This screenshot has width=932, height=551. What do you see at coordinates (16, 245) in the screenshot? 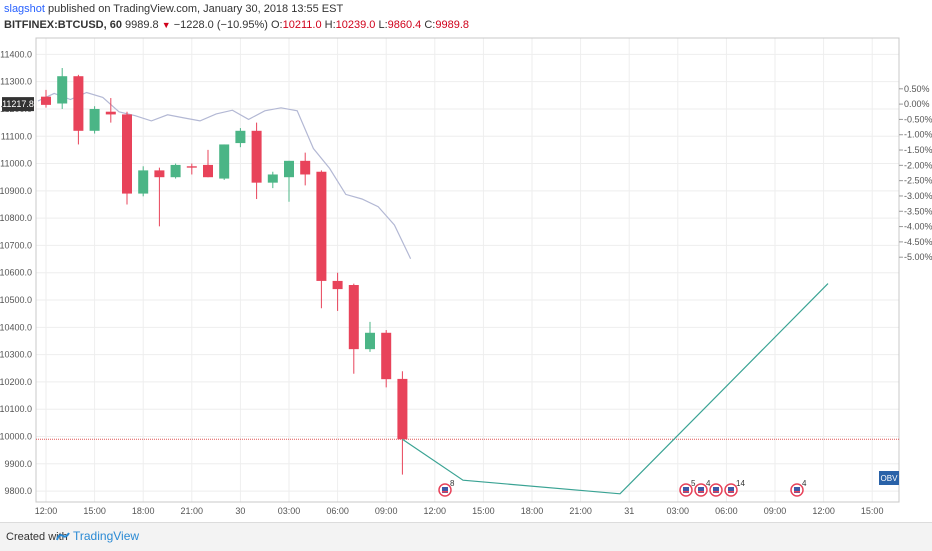
I see `y-tick-label: 10700.0` at bounding box center [16, 245].